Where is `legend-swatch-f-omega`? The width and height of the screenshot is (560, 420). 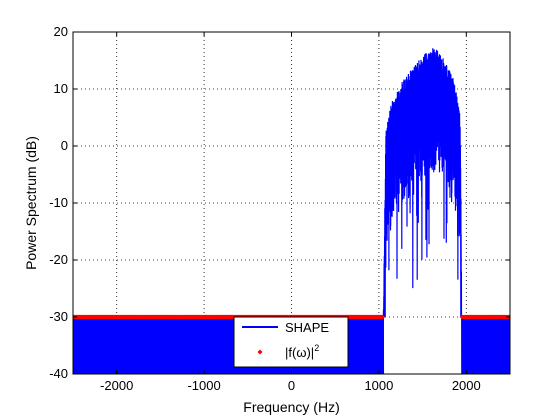
legend-swatch-f-omega is located at coordinates (260, 352).